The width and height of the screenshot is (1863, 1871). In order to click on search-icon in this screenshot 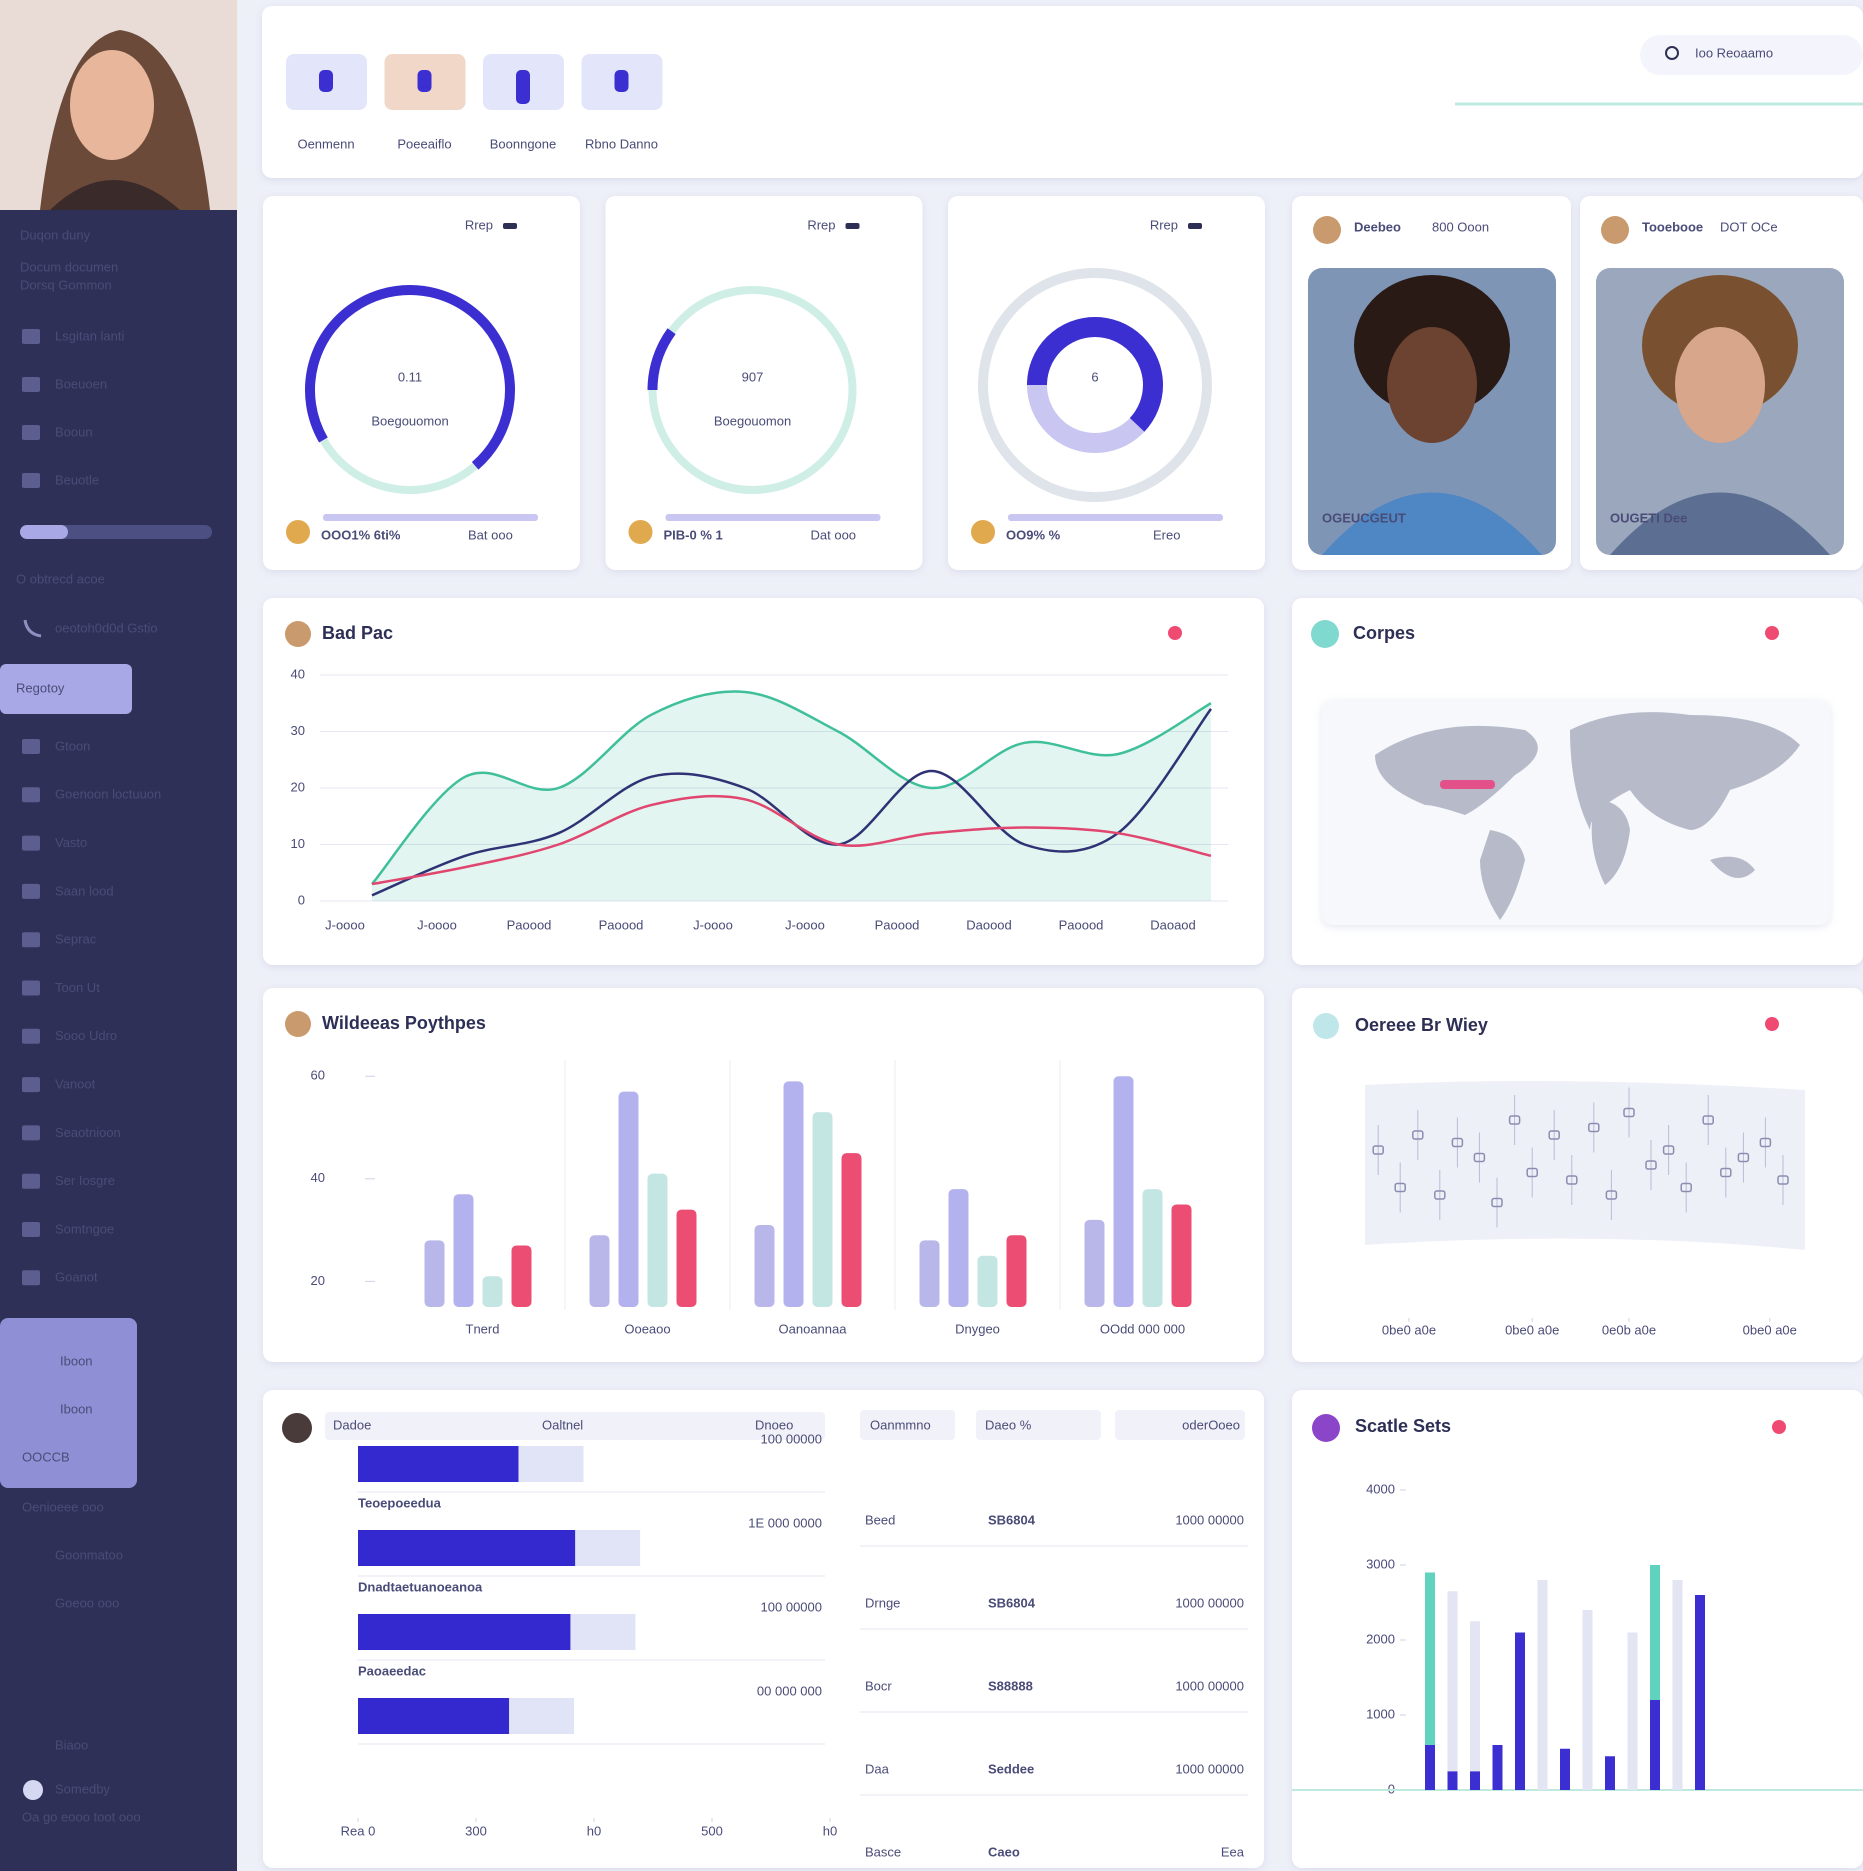, I will do `click(1672, 53)`.